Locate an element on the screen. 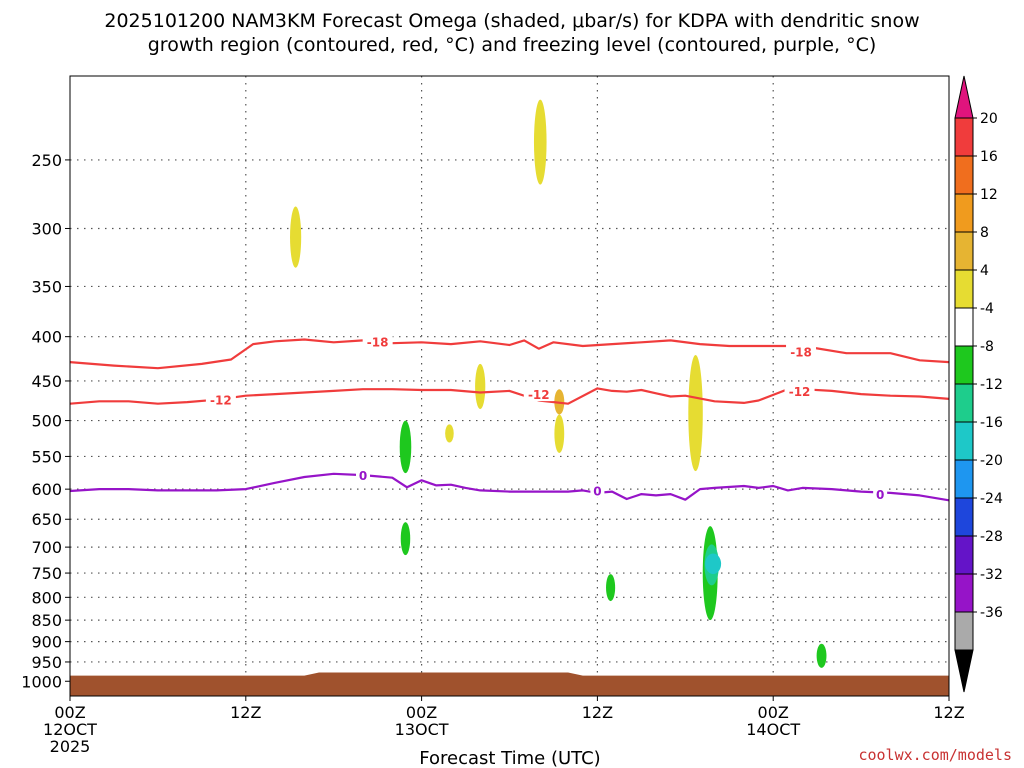 This screenshot has width=1024, height=768. x-tick-label-48-0: 00Z is located at coordinates (773, 712).